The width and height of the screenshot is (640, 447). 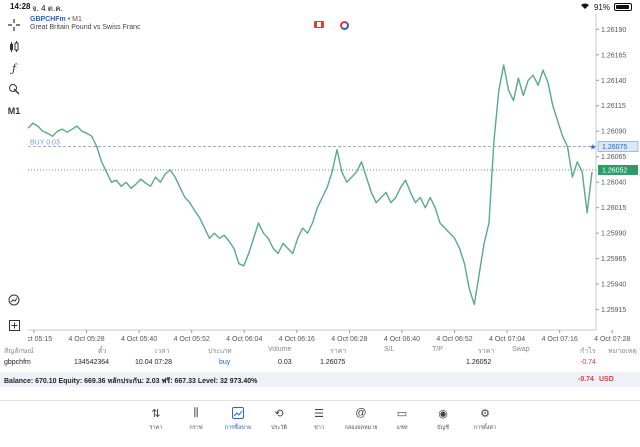 I want to click on y-tick-label: 1.26140, so click(x=613, y=81).